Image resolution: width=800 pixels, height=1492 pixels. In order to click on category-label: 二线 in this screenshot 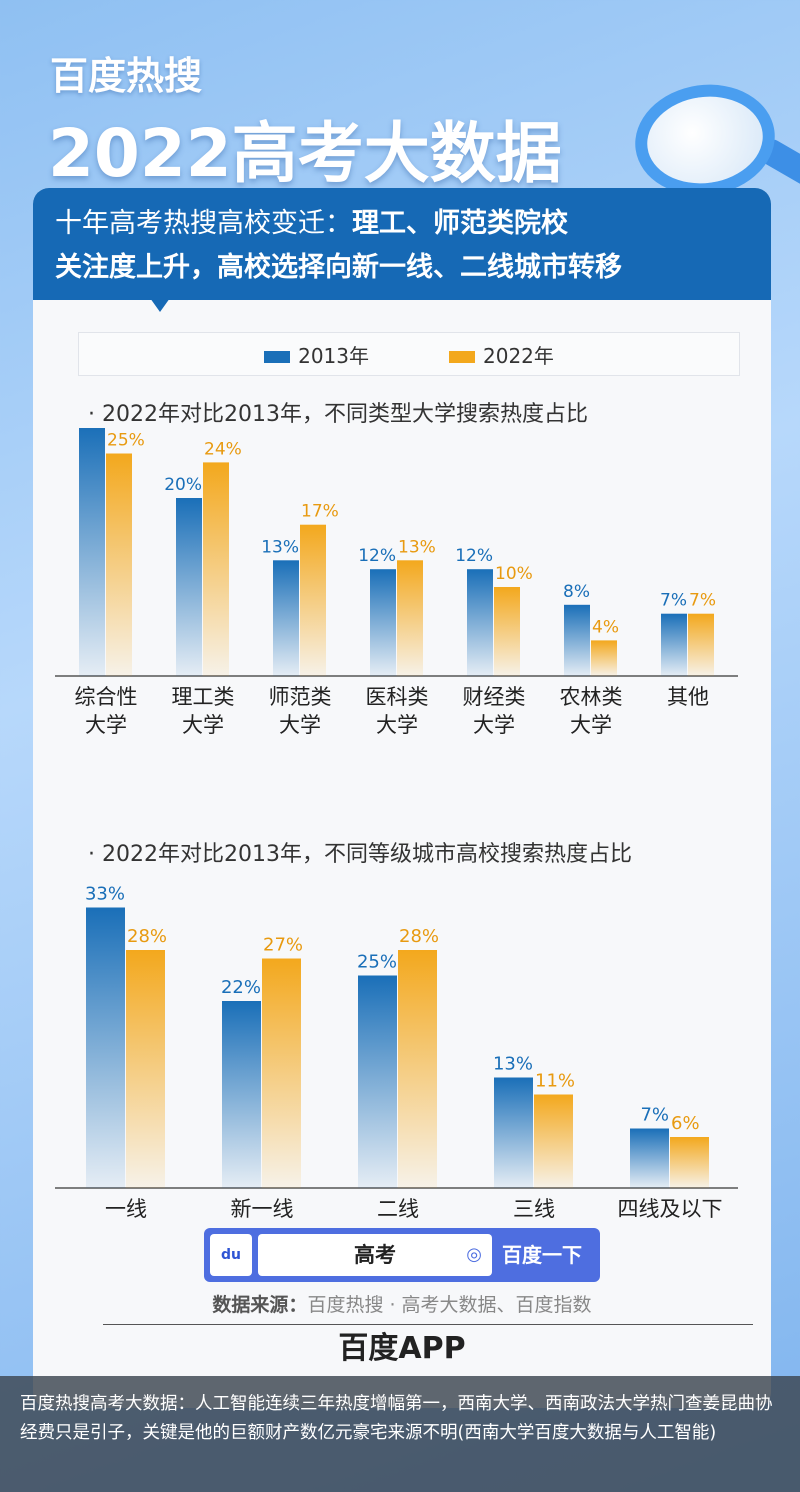, I will do `click(398, 1209)`.